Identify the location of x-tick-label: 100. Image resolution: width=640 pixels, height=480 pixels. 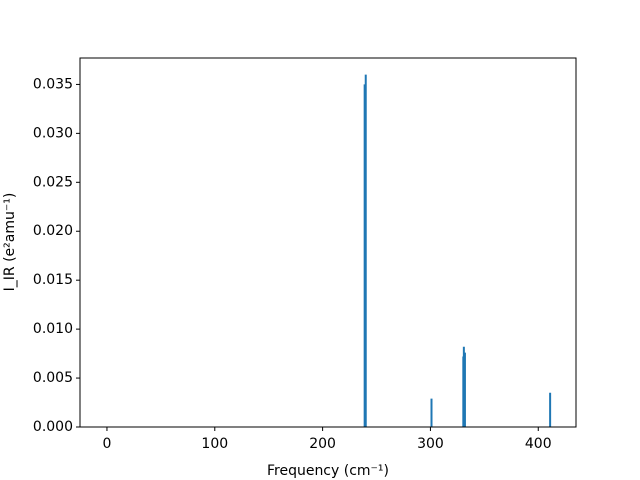
(214, 444).